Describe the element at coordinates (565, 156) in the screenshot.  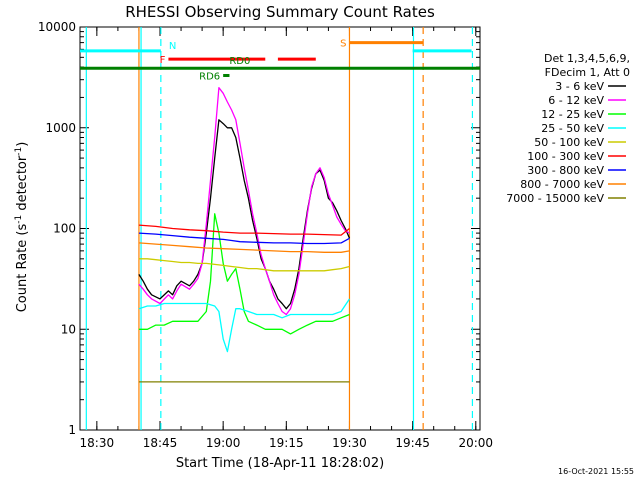
I see `legend-entry-label: 100 - 300 keV` at that location.